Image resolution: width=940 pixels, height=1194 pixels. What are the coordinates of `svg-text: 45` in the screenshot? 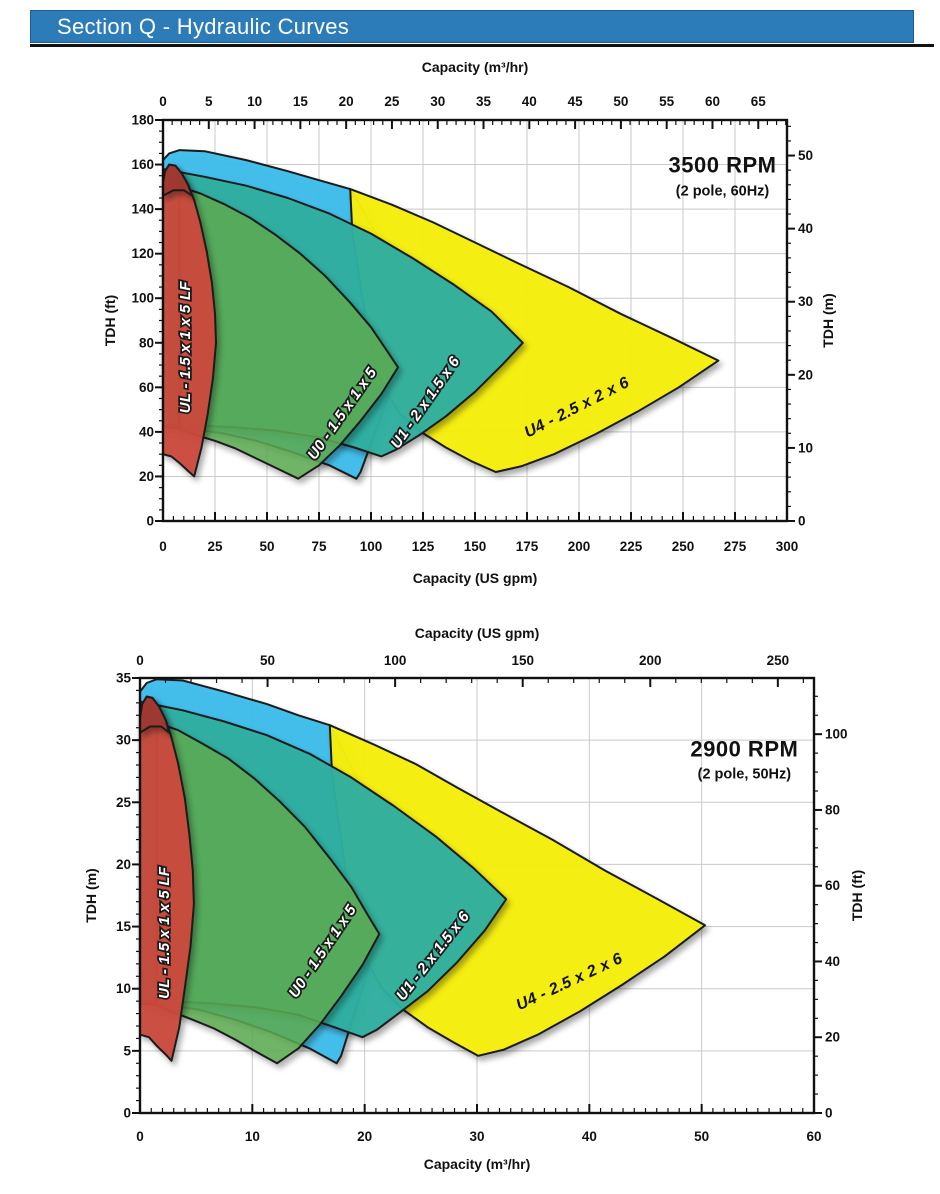 It's located at (576, 101).